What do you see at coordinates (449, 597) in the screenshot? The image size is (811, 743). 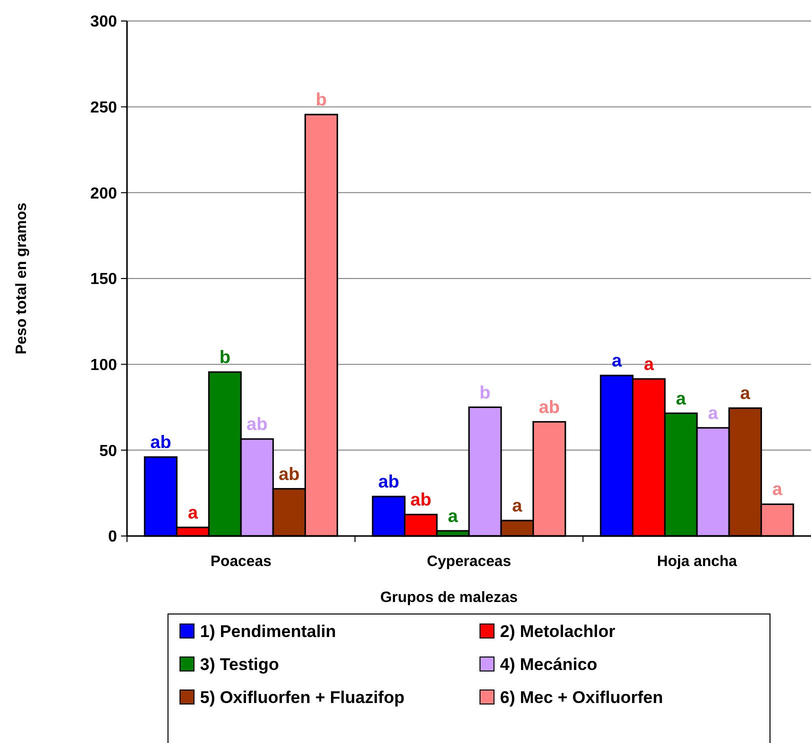 I see `x-axis-title: Grupos de malezas` at bounding box center [449, 597].